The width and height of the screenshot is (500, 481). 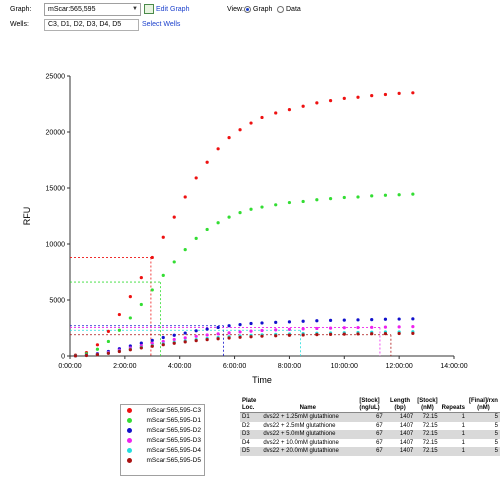 What do you see at coordinates (262, 380) in the screenshot?
I see `x-axis-label: Time` at bounding box center [262, 380].